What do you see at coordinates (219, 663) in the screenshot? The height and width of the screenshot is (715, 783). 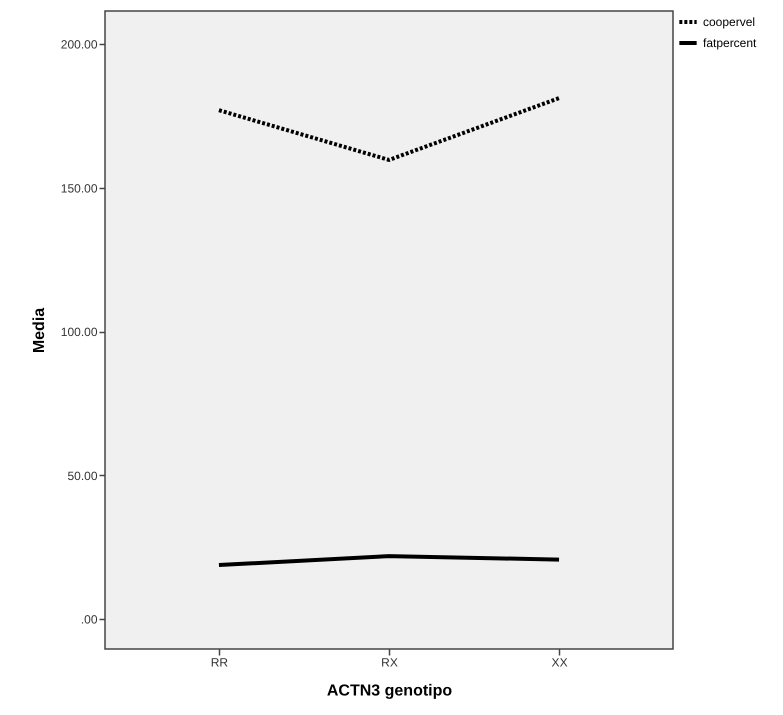 I see `x-tick-label: RR` at bounding box center [219, 663].